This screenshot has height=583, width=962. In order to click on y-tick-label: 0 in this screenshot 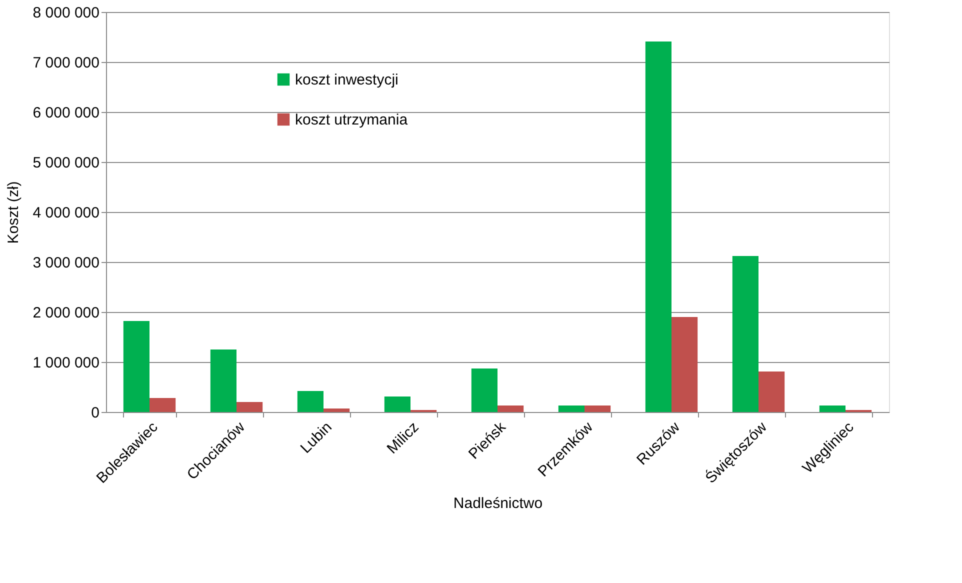, I will do `click(95, 413)`.